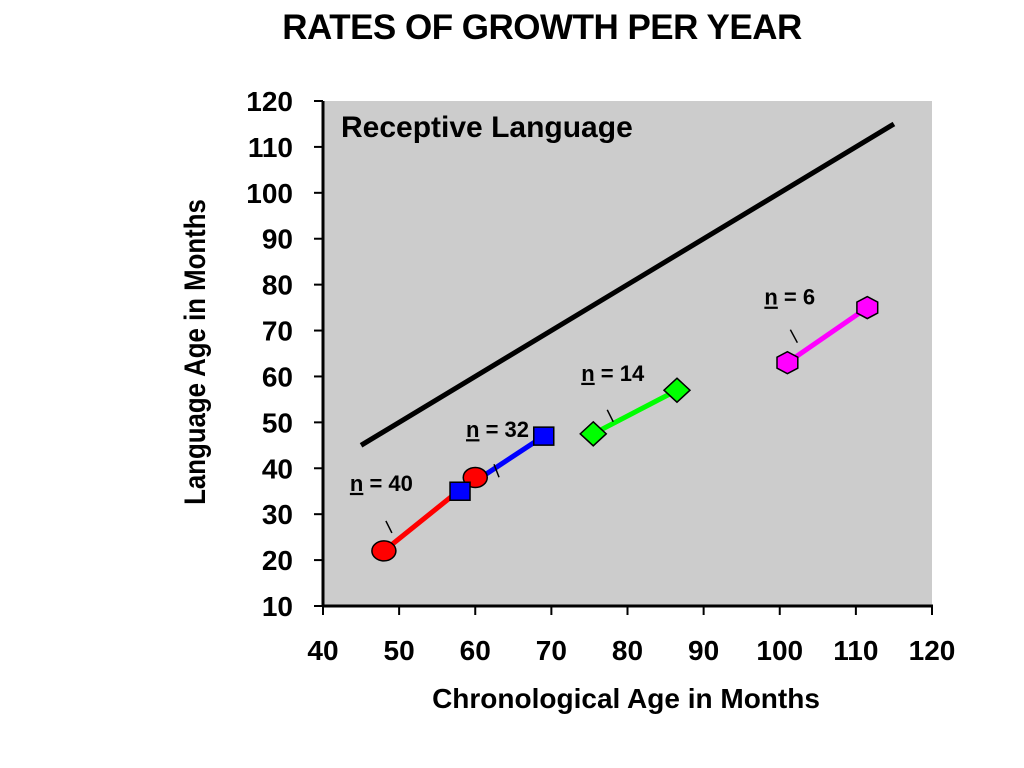 This screenshot has height=768, width=1024. I want to click on x-tick-label: 80, so click(627, 650).